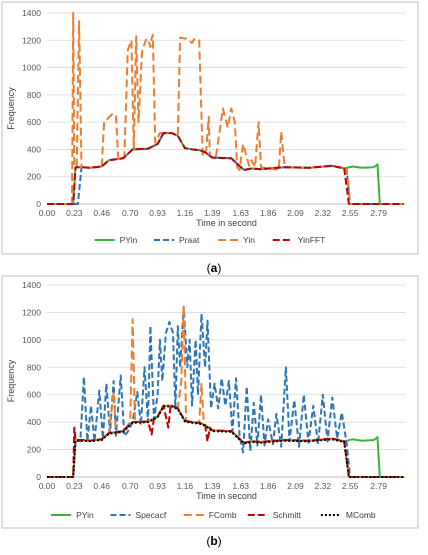 The height and width of the screenshot is (555, 428). Describe the element at coordinates (312, 240) in the screenshot. I see `legend-label: YinFFT` at that location.